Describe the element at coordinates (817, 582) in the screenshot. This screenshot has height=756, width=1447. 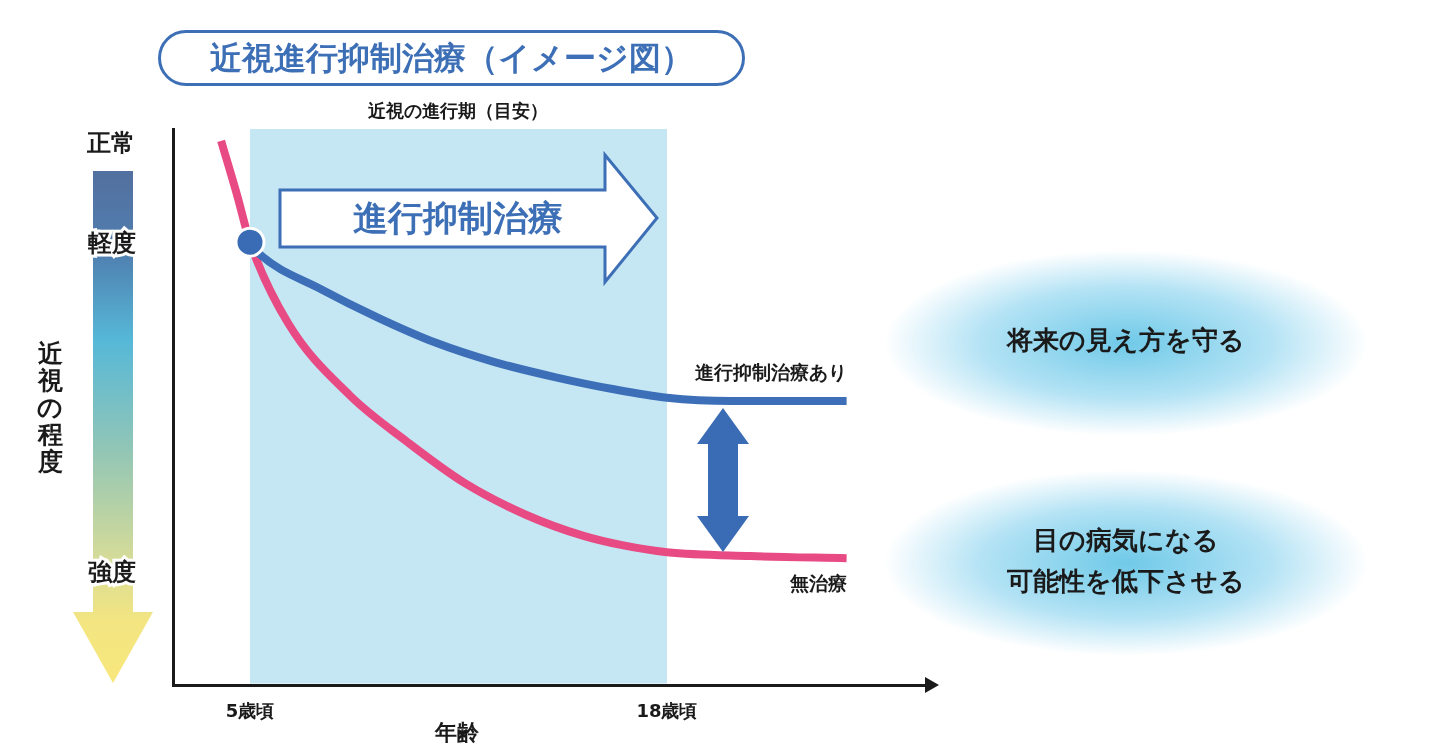
I see `series-label: 無治療` at that location.